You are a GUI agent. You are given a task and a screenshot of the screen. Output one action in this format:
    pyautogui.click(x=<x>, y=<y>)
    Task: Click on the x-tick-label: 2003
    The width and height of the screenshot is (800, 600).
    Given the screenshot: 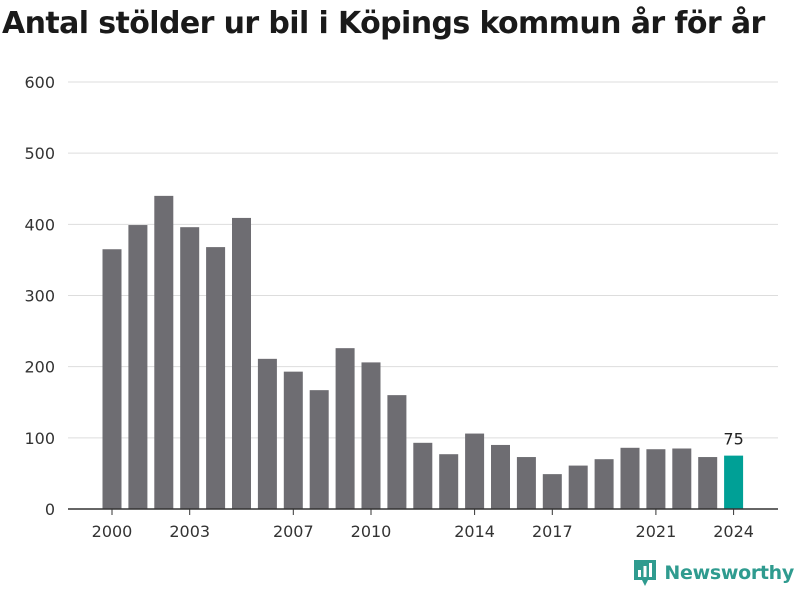 What is the action you would take?
    pyautogui.click(x=189, y=531)
    